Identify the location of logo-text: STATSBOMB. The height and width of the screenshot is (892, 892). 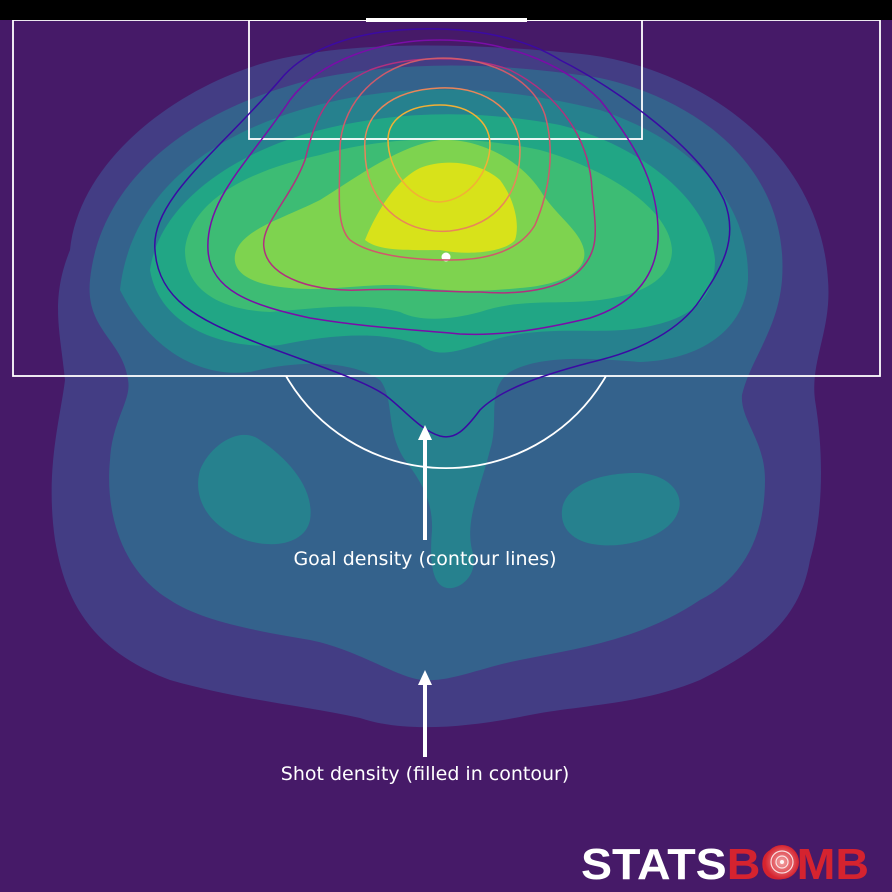
(725, 864).